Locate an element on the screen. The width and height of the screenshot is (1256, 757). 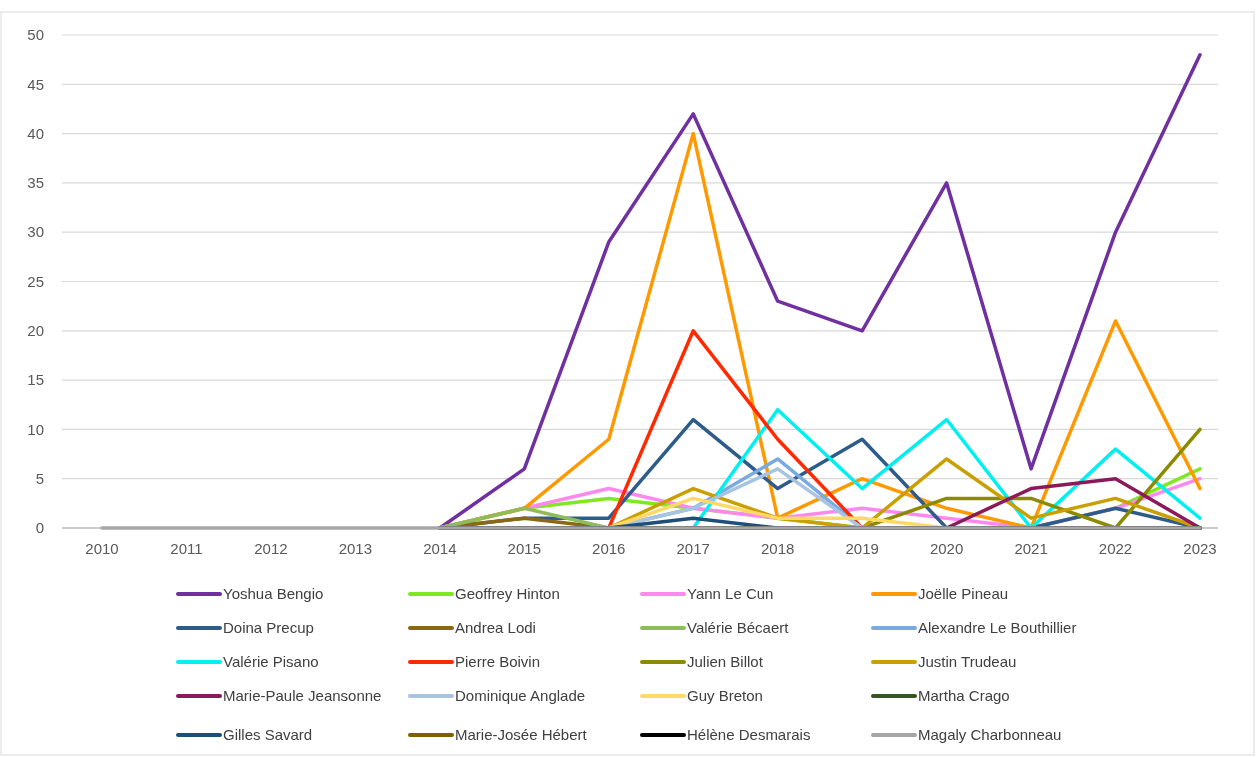
legend-label: Yann Le Cun is located at coordinates (730, 594).